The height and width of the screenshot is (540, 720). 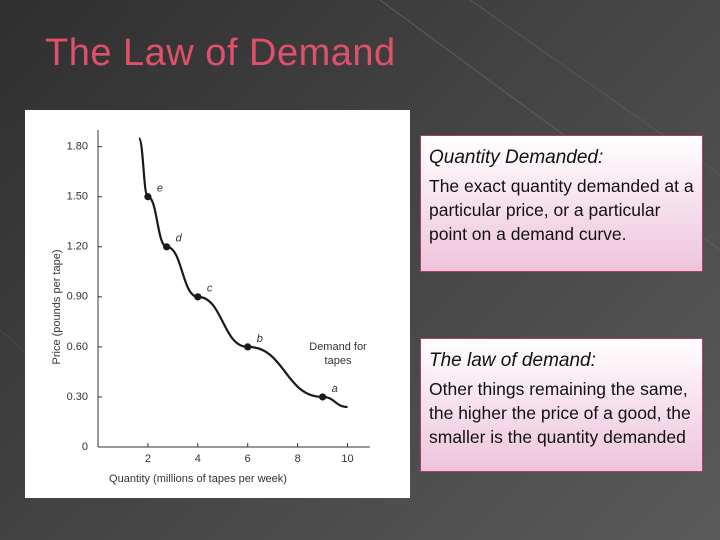 What do you see at coordinates (148, 459) in the screenshot?
I see `x-tick-label: 2` at bounding box center [148, 459].